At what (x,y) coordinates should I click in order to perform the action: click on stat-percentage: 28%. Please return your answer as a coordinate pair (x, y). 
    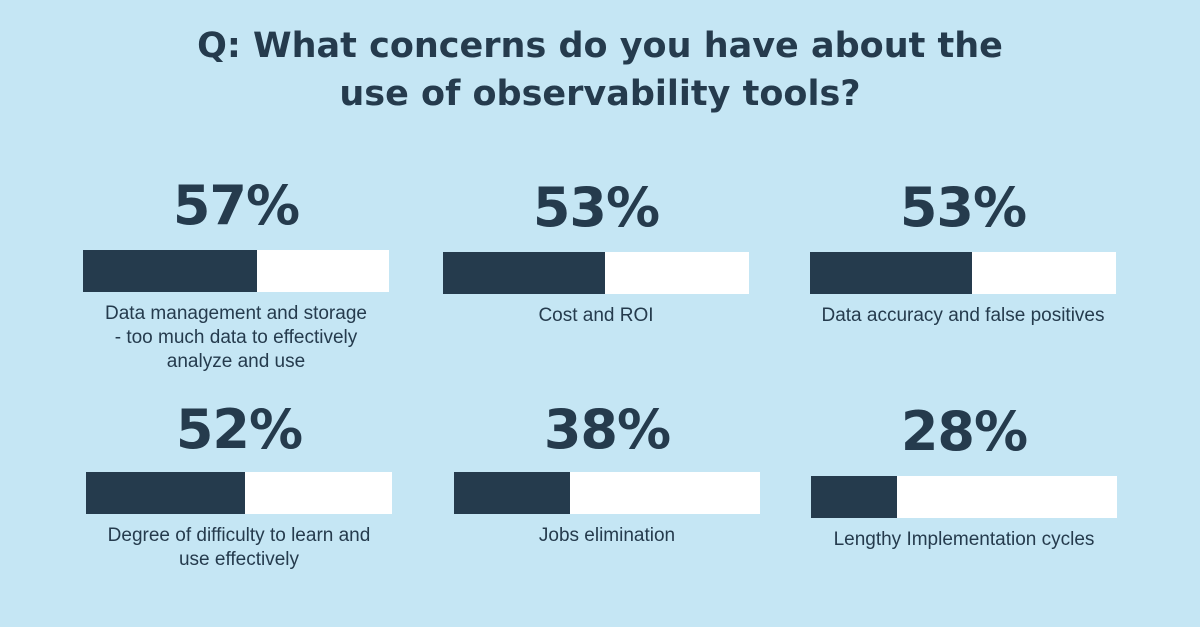
    Looking at the image, I should click on (964, 431).